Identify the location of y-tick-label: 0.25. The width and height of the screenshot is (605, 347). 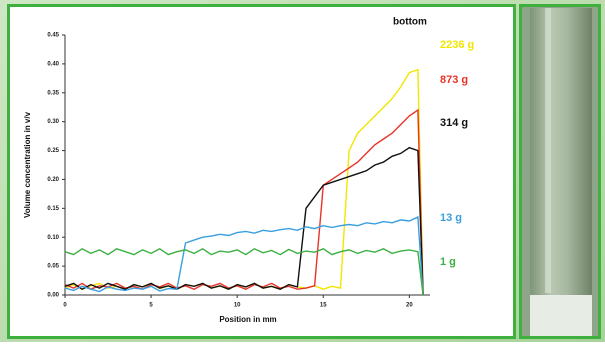
(53, 151).